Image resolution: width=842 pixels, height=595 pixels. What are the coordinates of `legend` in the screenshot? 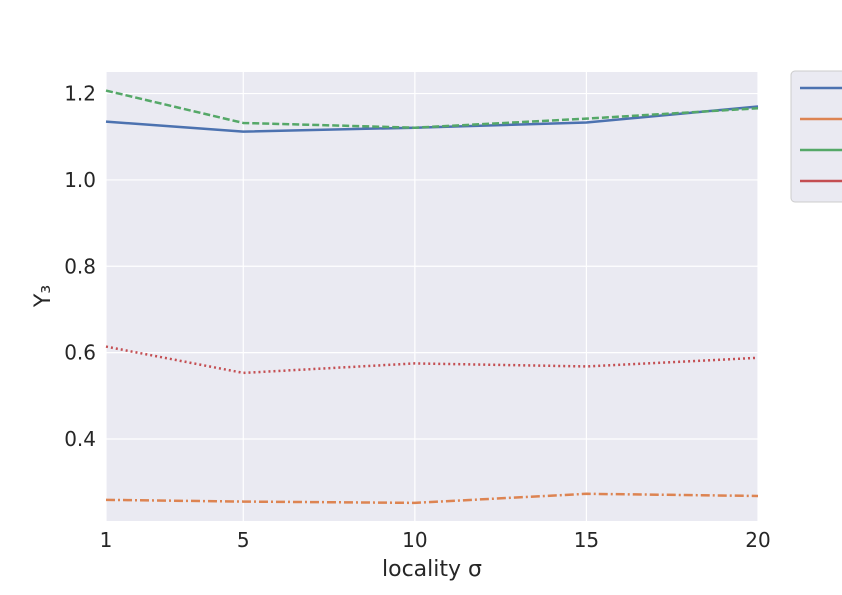 It's located at (816, 136).